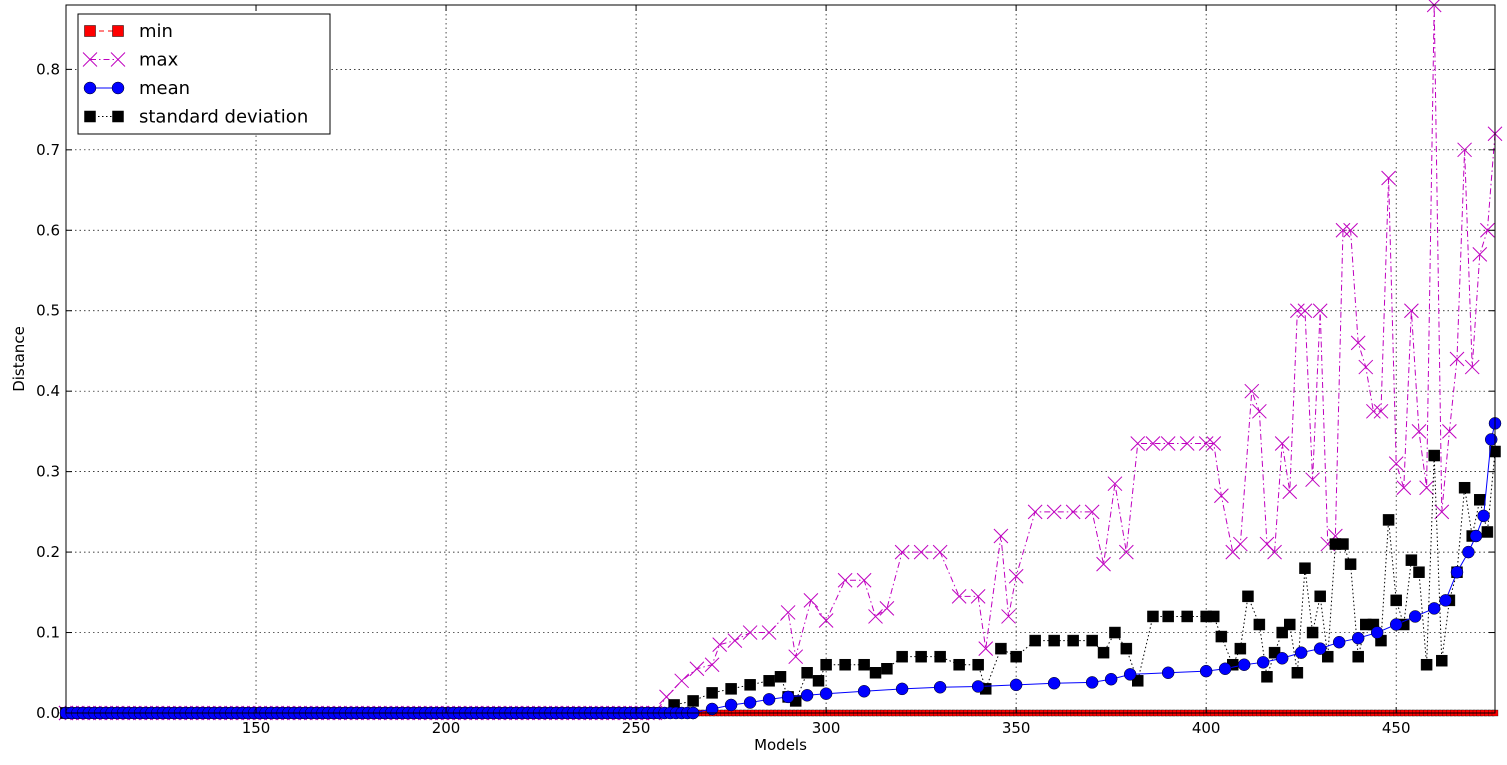 This screenshot has height=765, width=1507. What do you see at coordinates (159, 60) in the screenshot?
I see `legend-label: max` at bounding box center [159, 60].